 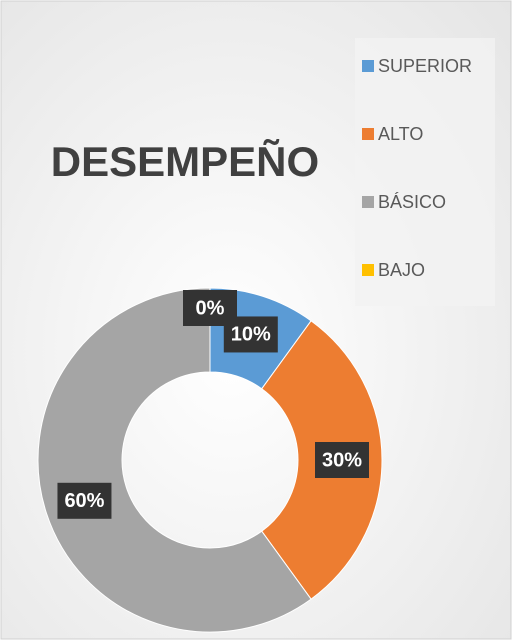 What do you see at coordinates (251, 335) in the screenshot?
I see `data-label: 10%` at bounding box center [251, 335].